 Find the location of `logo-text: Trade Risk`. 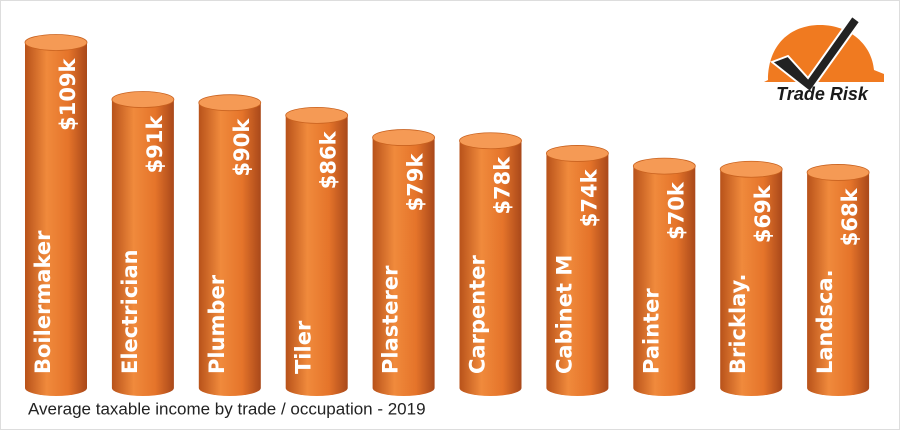

logo-text: Trade Risk is located at coordinates (822, 94).